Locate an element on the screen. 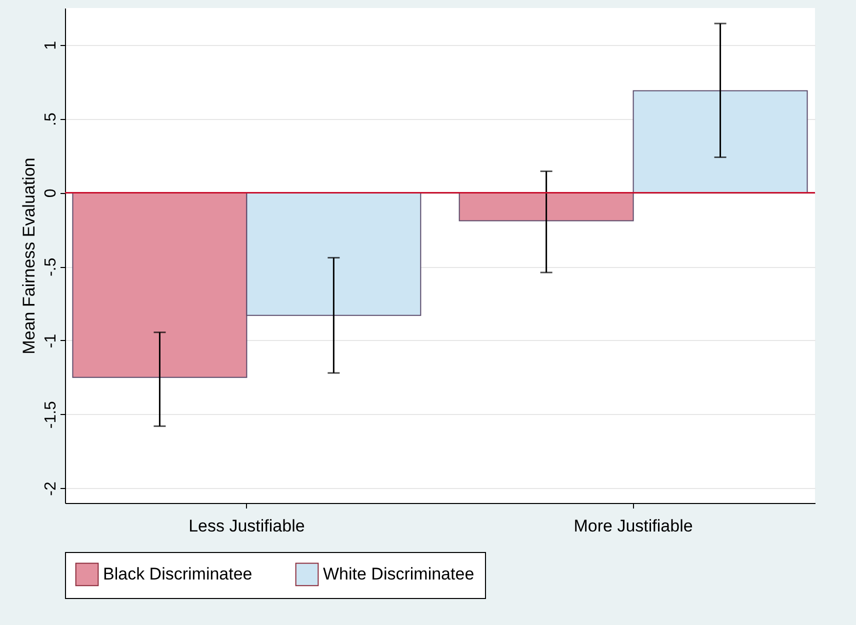 The width and height of the screenshot is (856, 625). y-tick-label: .5 is located at coordinates (51, 119).